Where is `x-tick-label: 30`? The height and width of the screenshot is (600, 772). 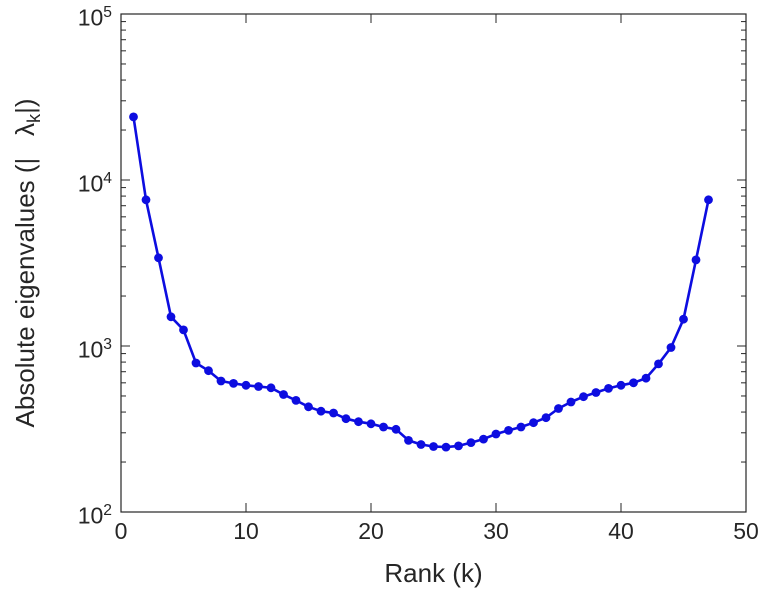 x-tick-label: 30 is located at coordinates (496, 531).